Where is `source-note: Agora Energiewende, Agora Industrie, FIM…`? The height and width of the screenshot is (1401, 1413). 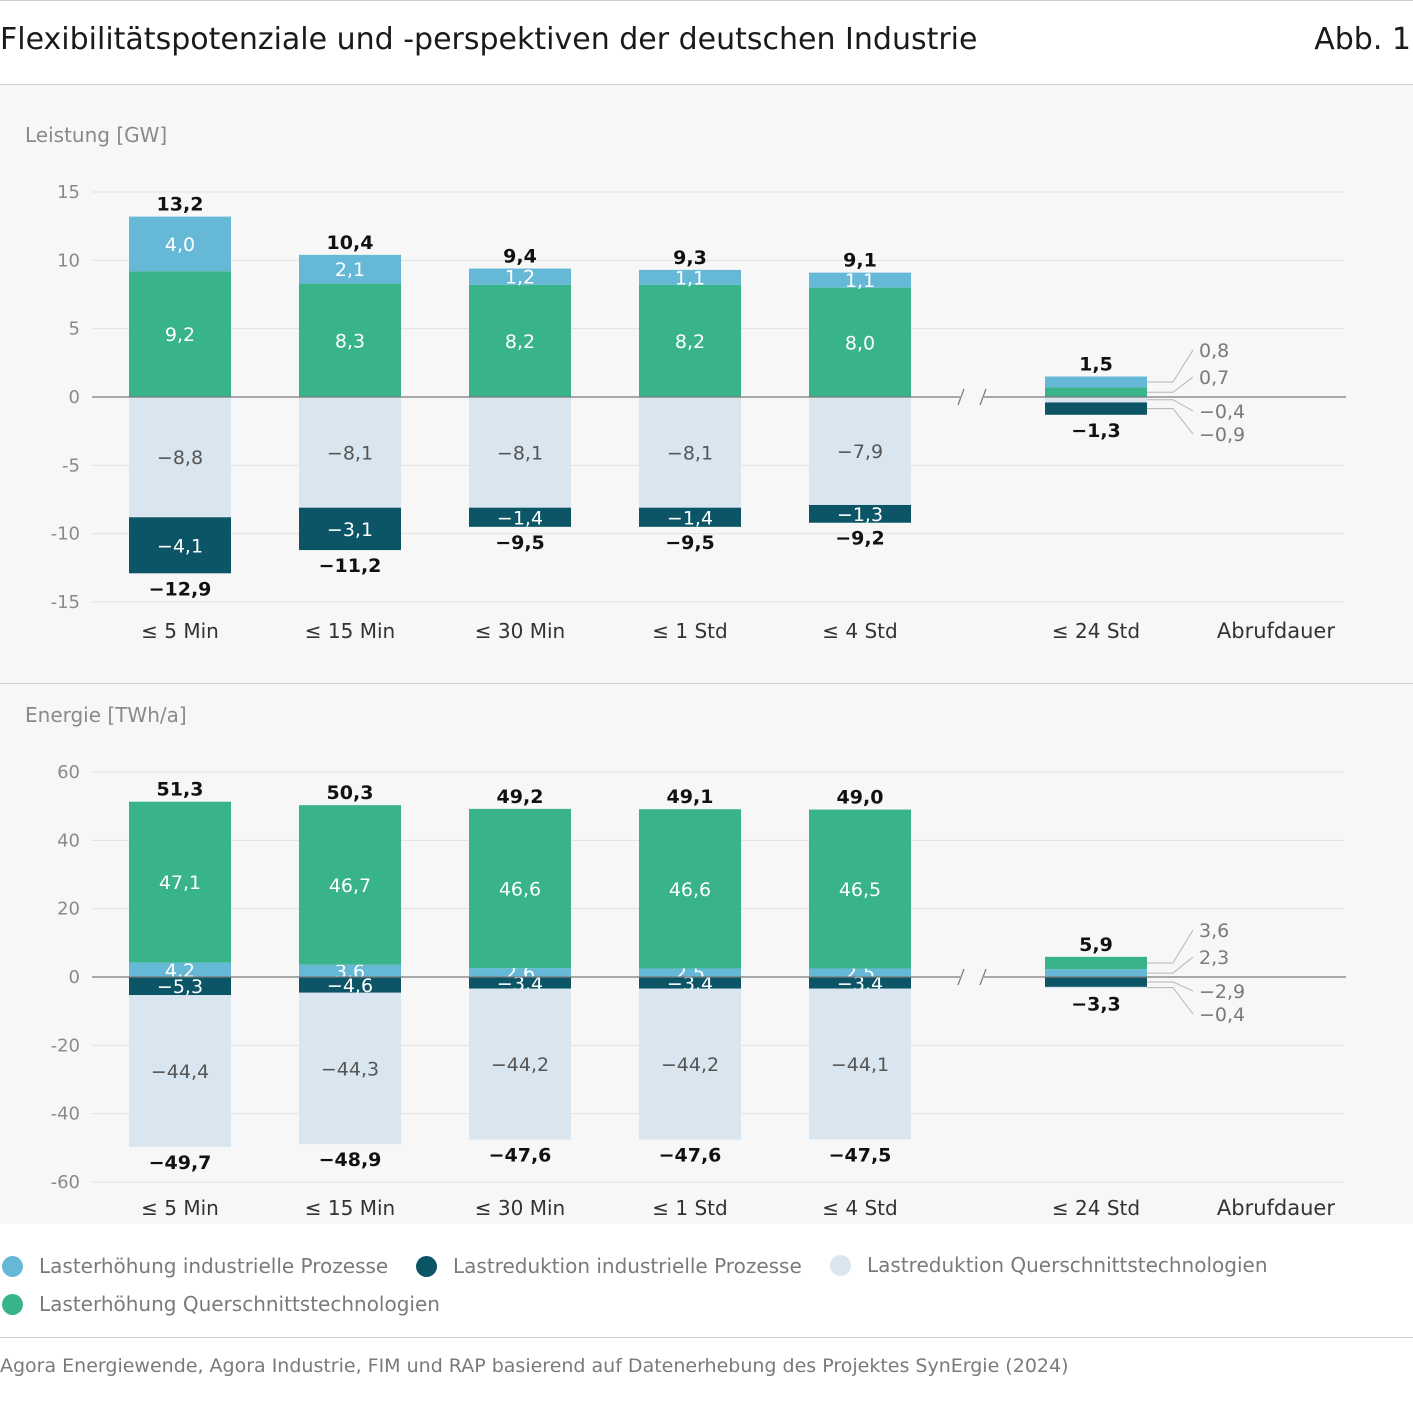 source-note: Agora Energiewende, Agora Industrie, FIM… is located at coordinates (534, 1366).